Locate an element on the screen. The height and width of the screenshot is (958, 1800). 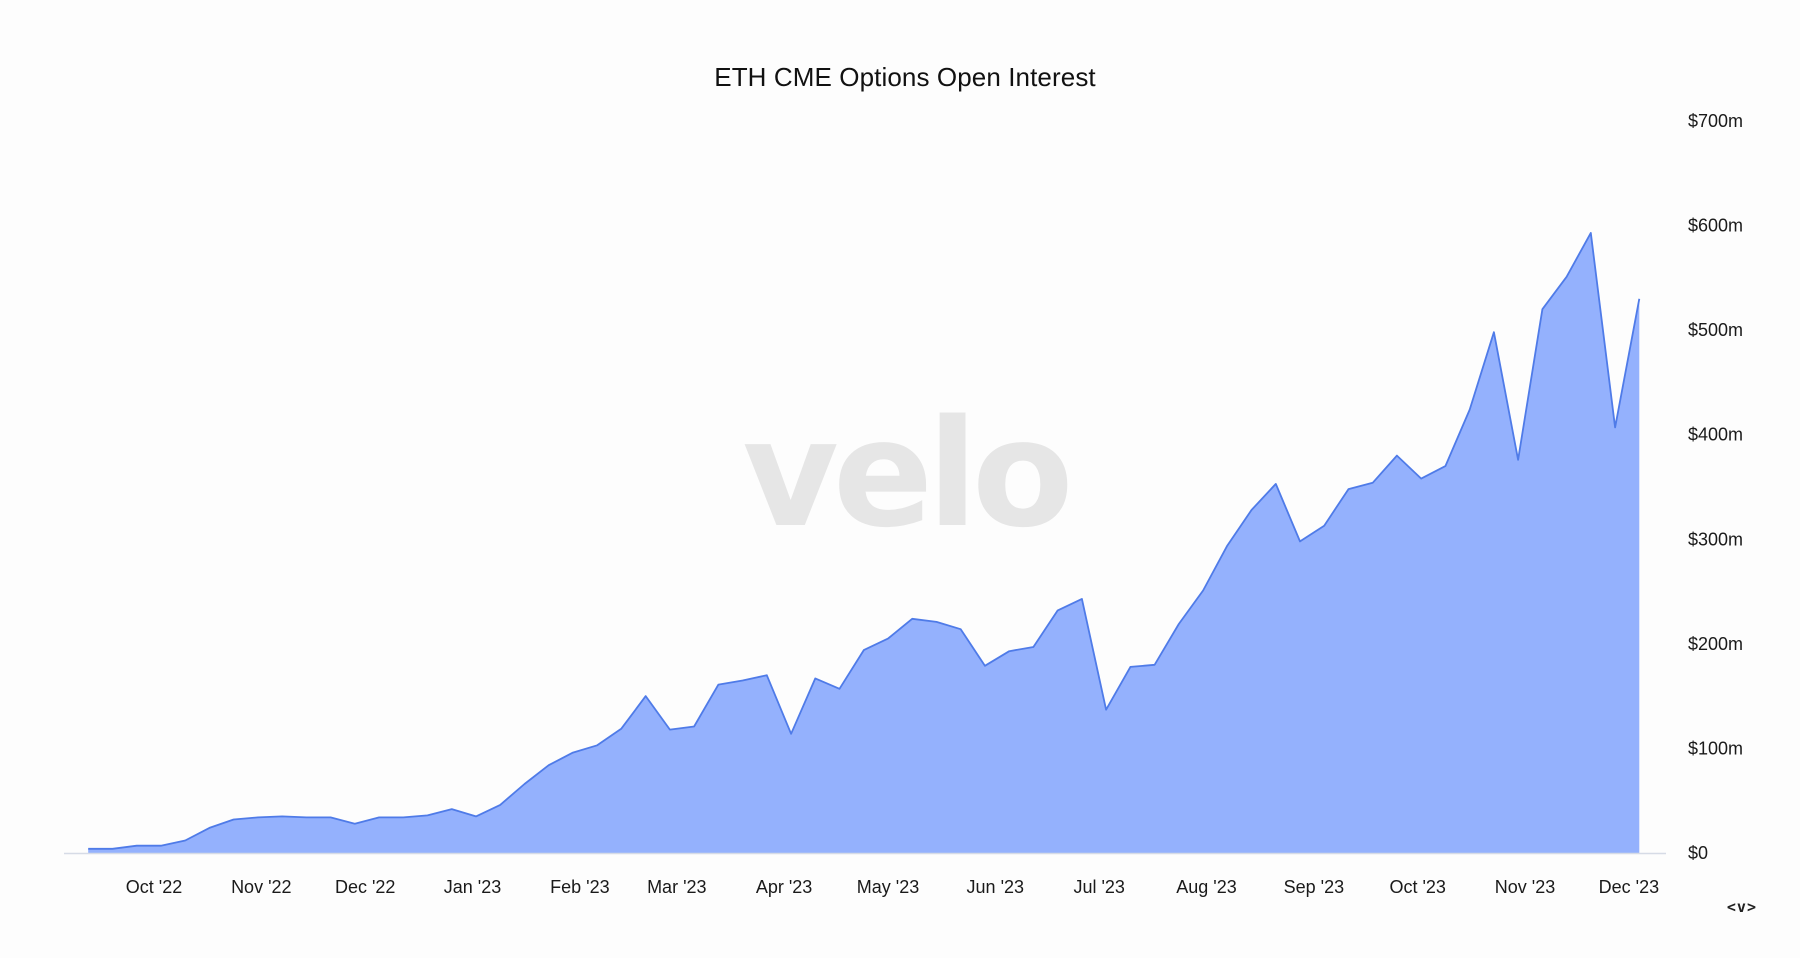
velo-watermark: velo is located at coordinates (908, 474).